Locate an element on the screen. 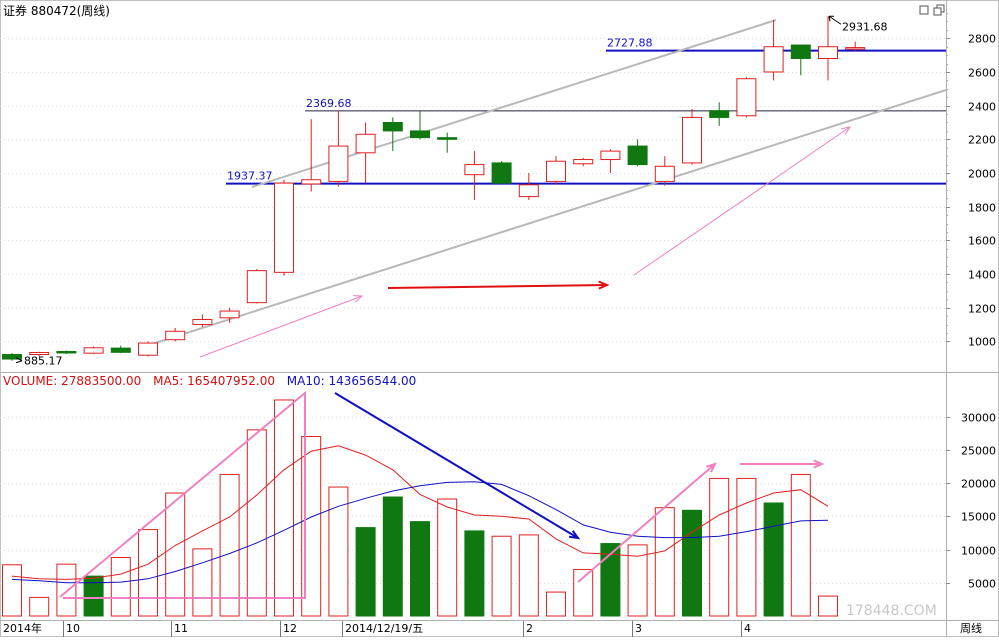 Image resolution: width=999 pixels, height=640 pixels. volume-tick-label: 25000 is located at coordinates (978, 451).